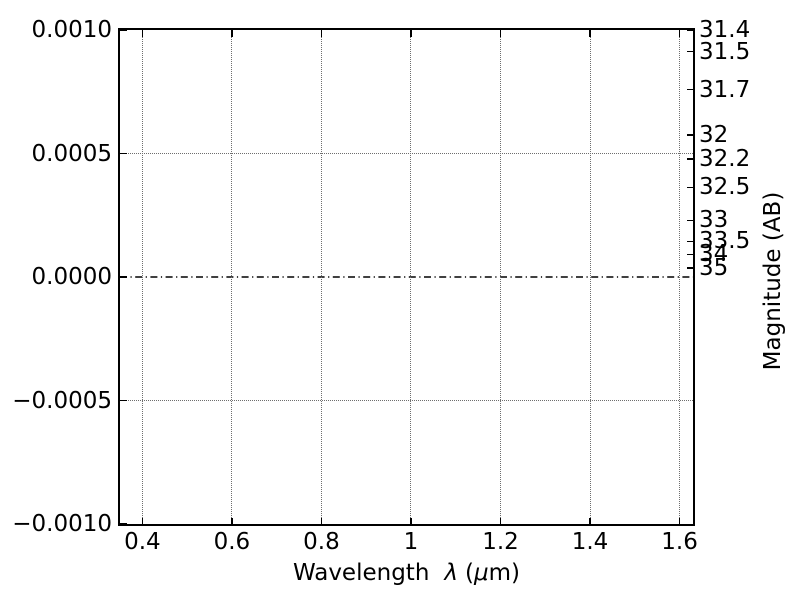  Describe the element at coordinates (590, 542) in the screenshot. I see `x-tick-label: 1.4` at that location.